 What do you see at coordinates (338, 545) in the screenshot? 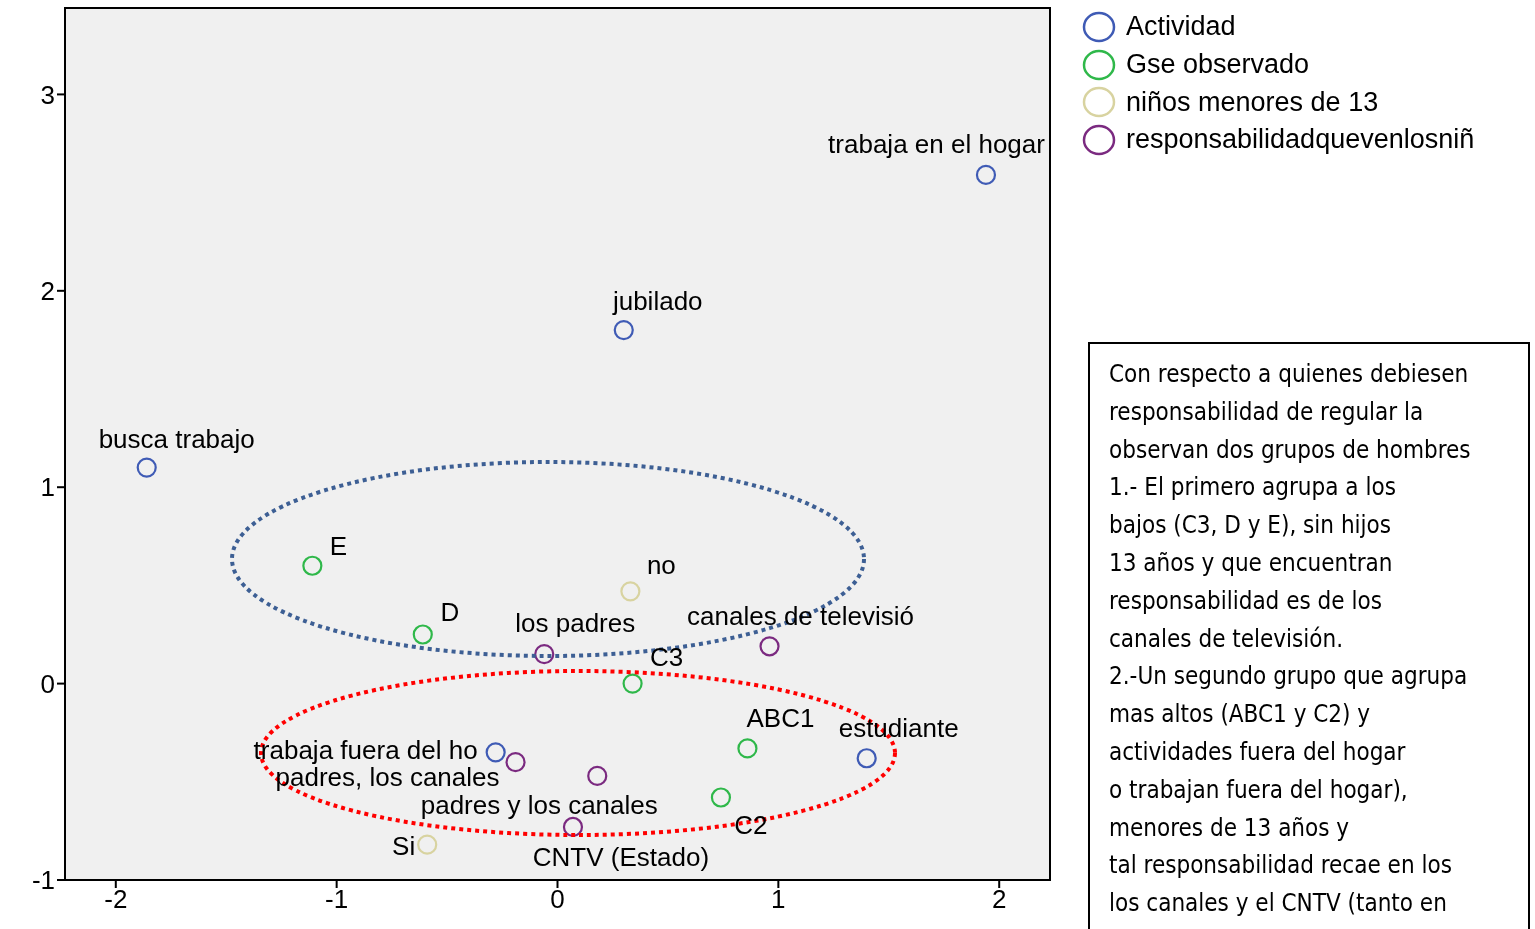
I see `annotation: E` at bounding box center [338, 545].